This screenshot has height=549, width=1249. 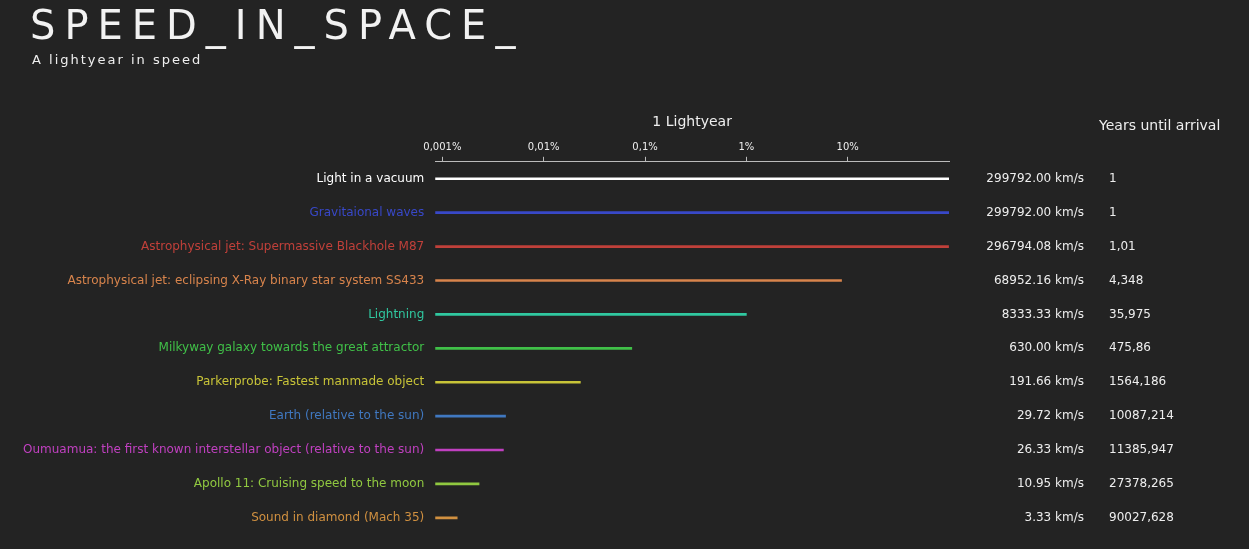 I want to click on x-tick-label: 10%, so click(x=847, y=147).